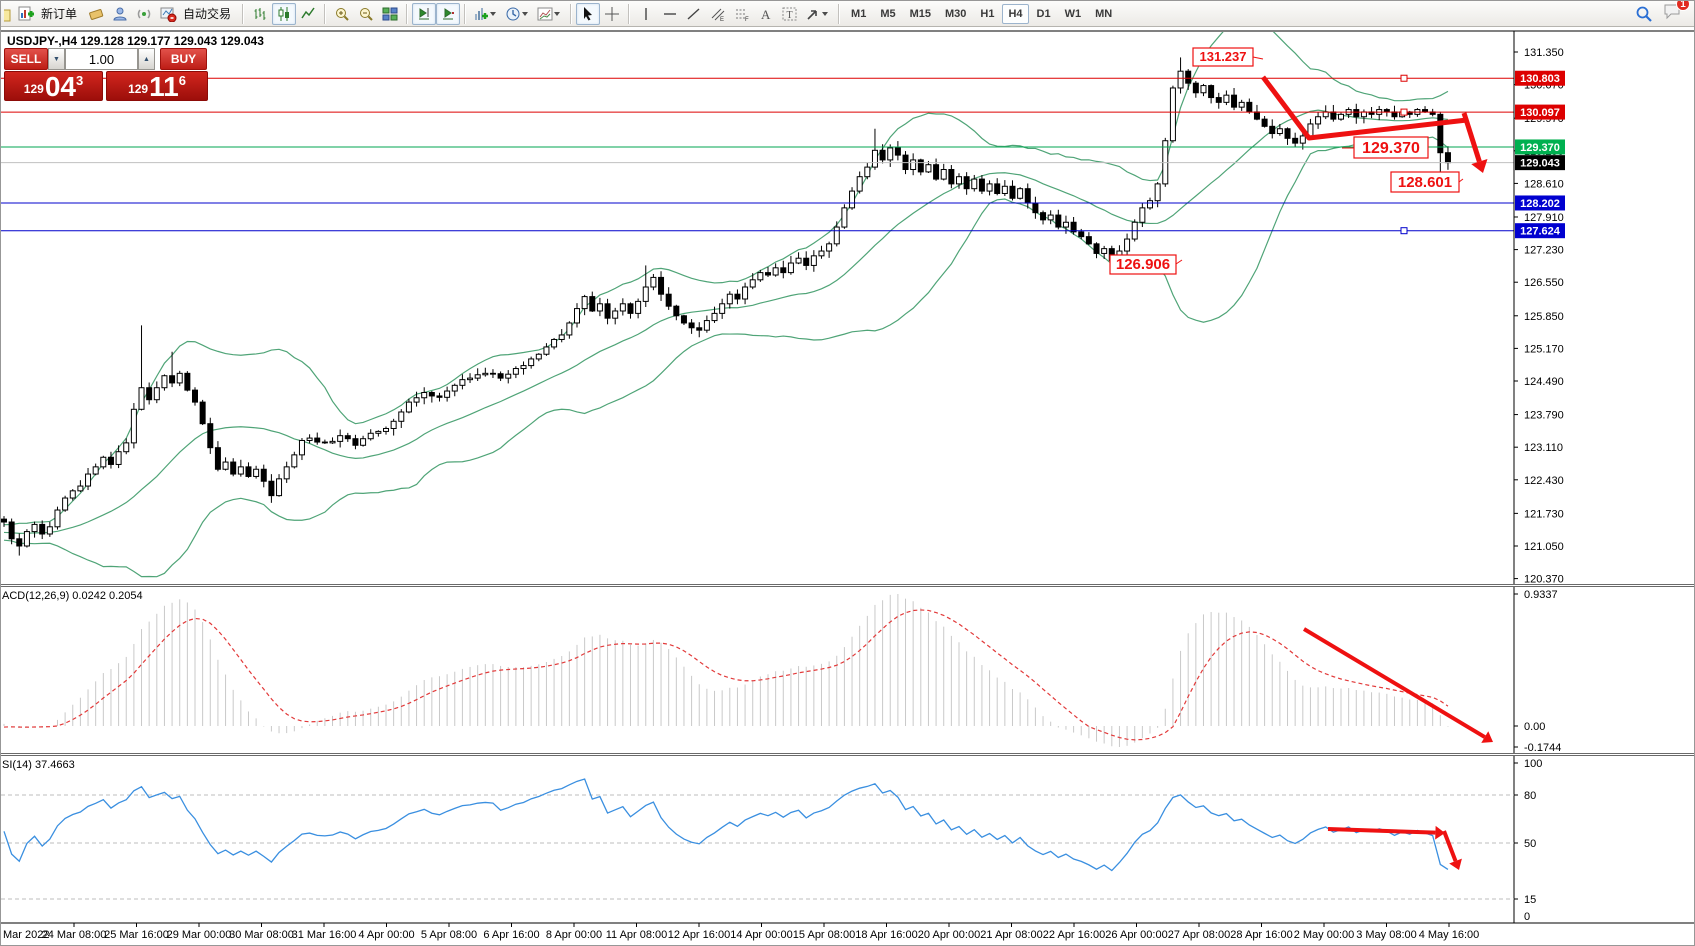 The image size is (1695, 946). What do you see at coordinates (1015, 13) in the screenshot?
I see `tab-timeframe-H4: H4` at bounding box center [1015, 13].